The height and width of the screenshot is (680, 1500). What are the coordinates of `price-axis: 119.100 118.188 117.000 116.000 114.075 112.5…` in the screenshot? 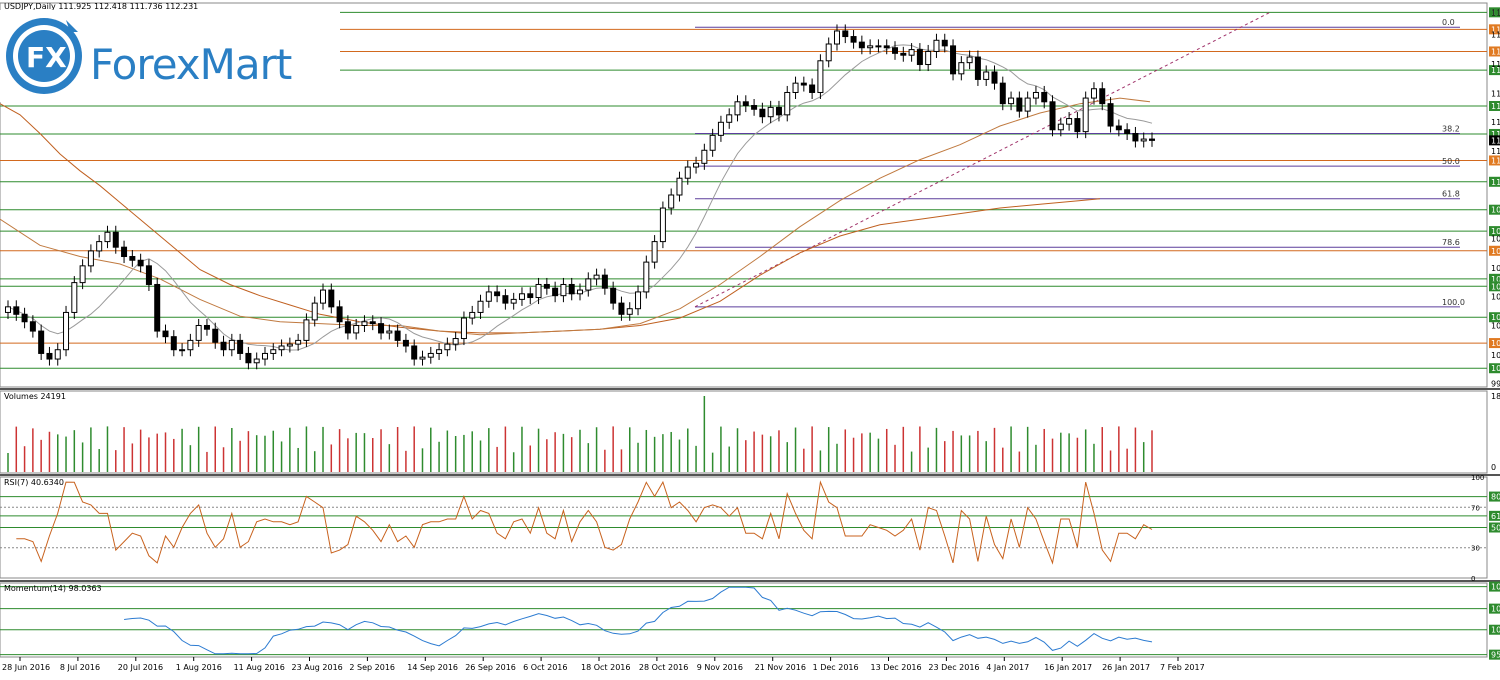 It's located at (1494, 239).